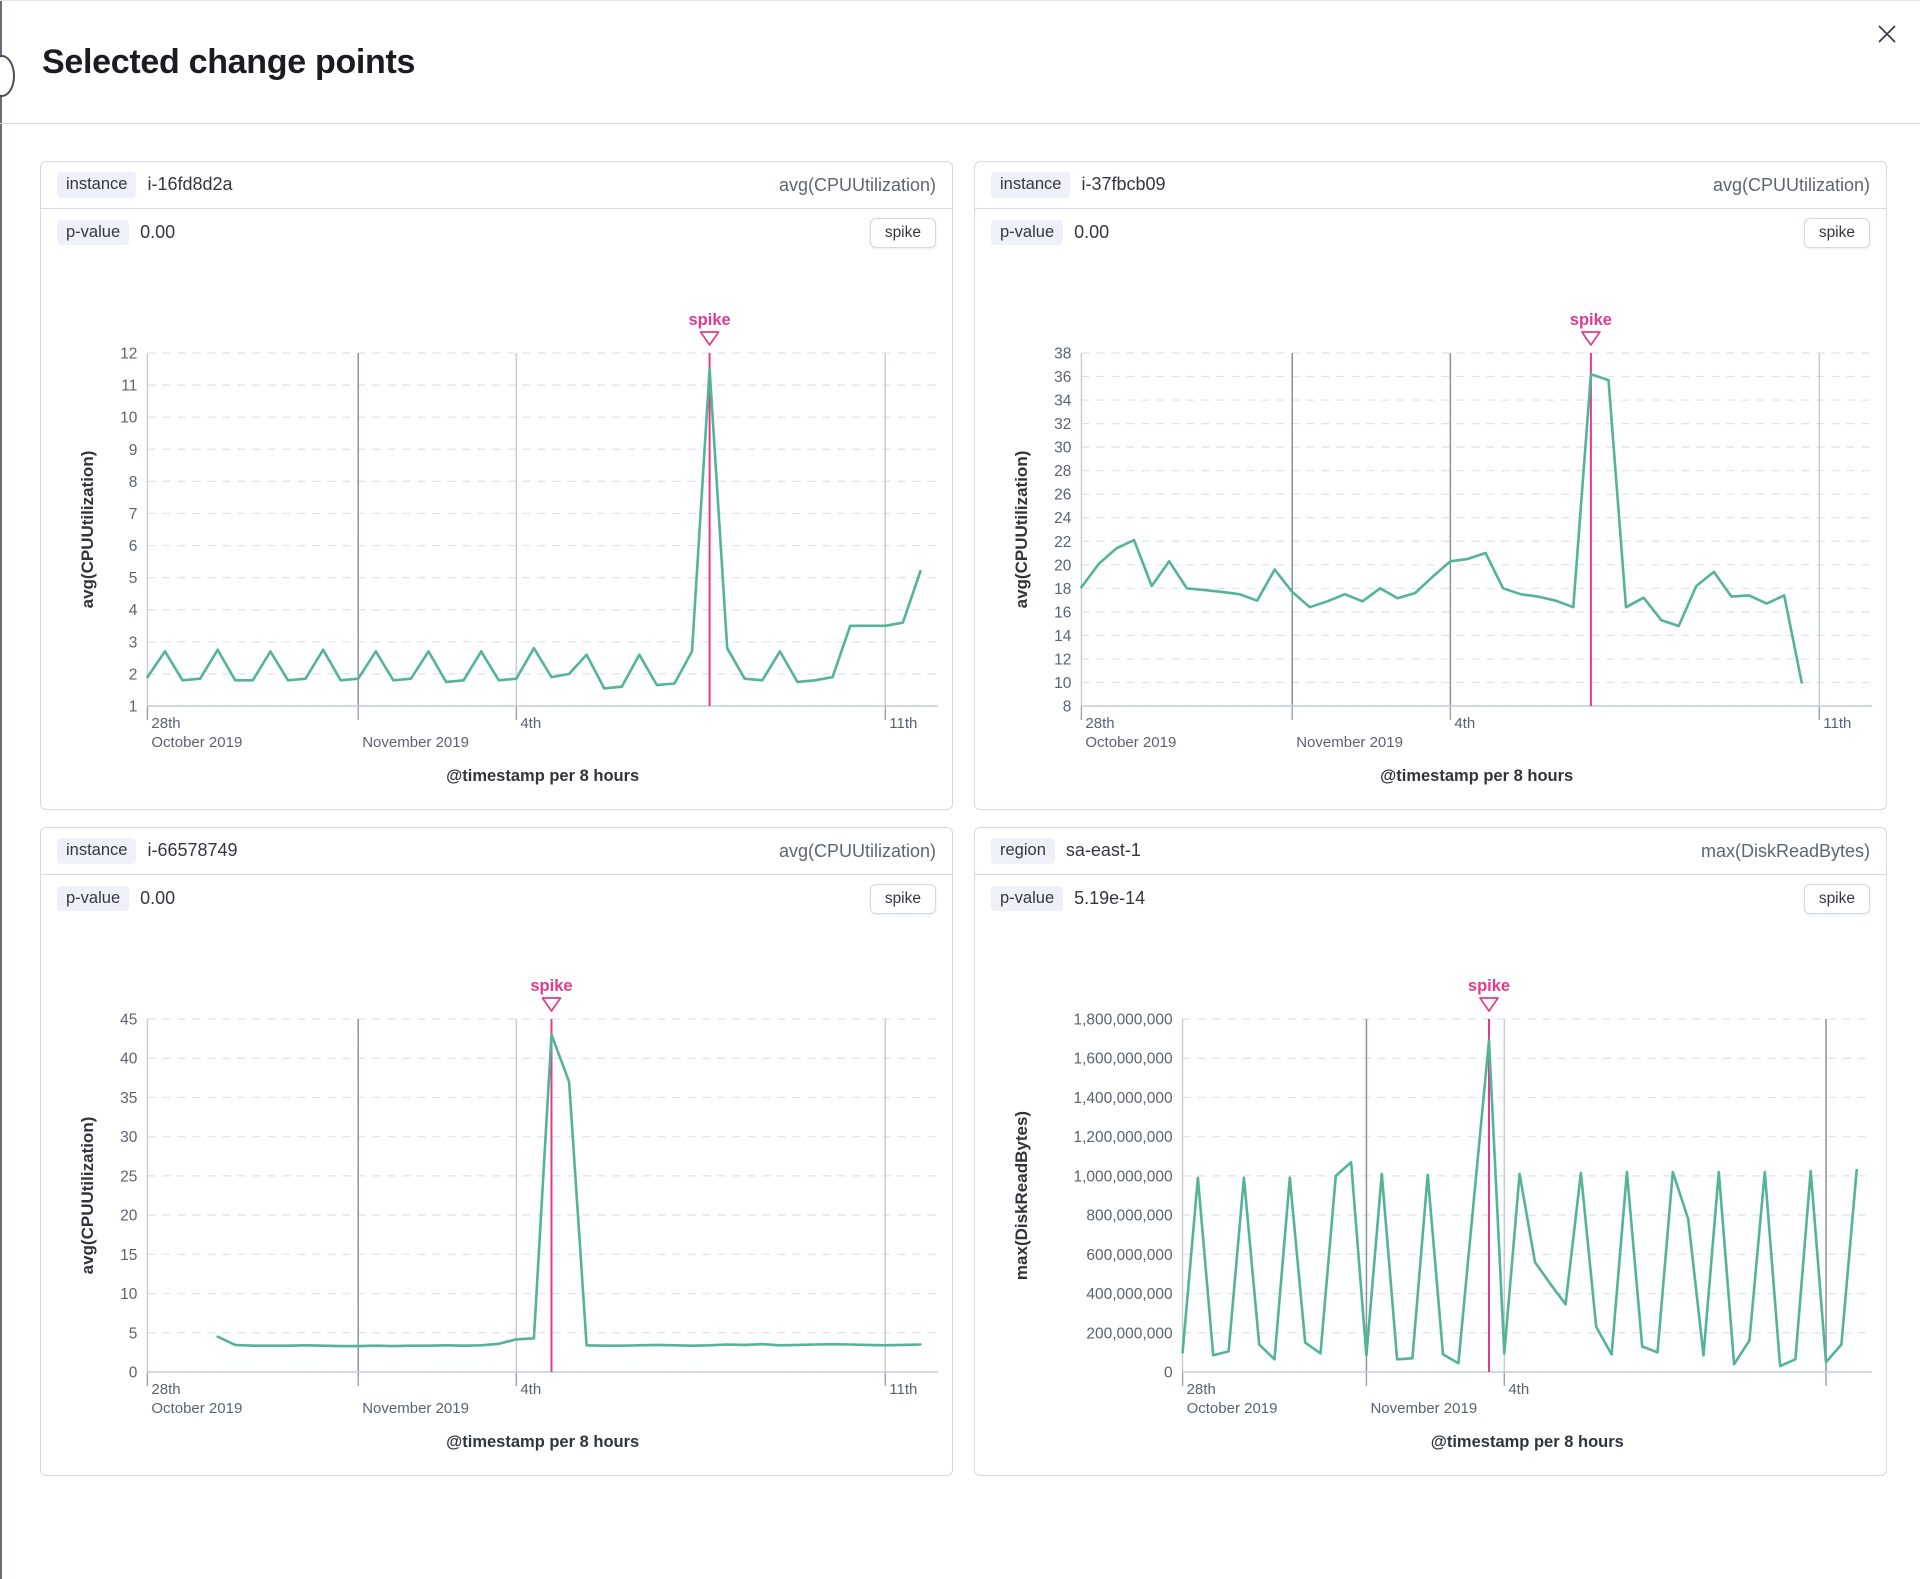 Image resolution: width=1920 pixels, height=1579 pixels. I want to click on svg-text: 9, so click(133, 450).